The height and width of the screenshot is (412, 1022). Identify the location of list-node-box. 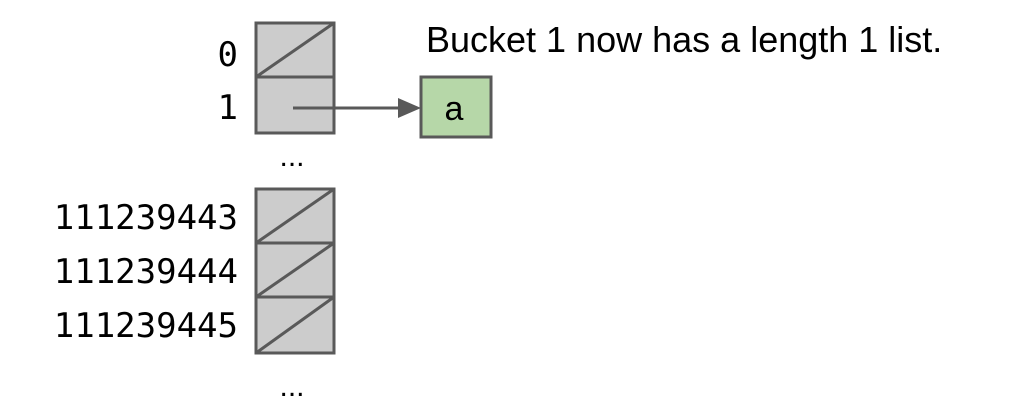
(456, 107).